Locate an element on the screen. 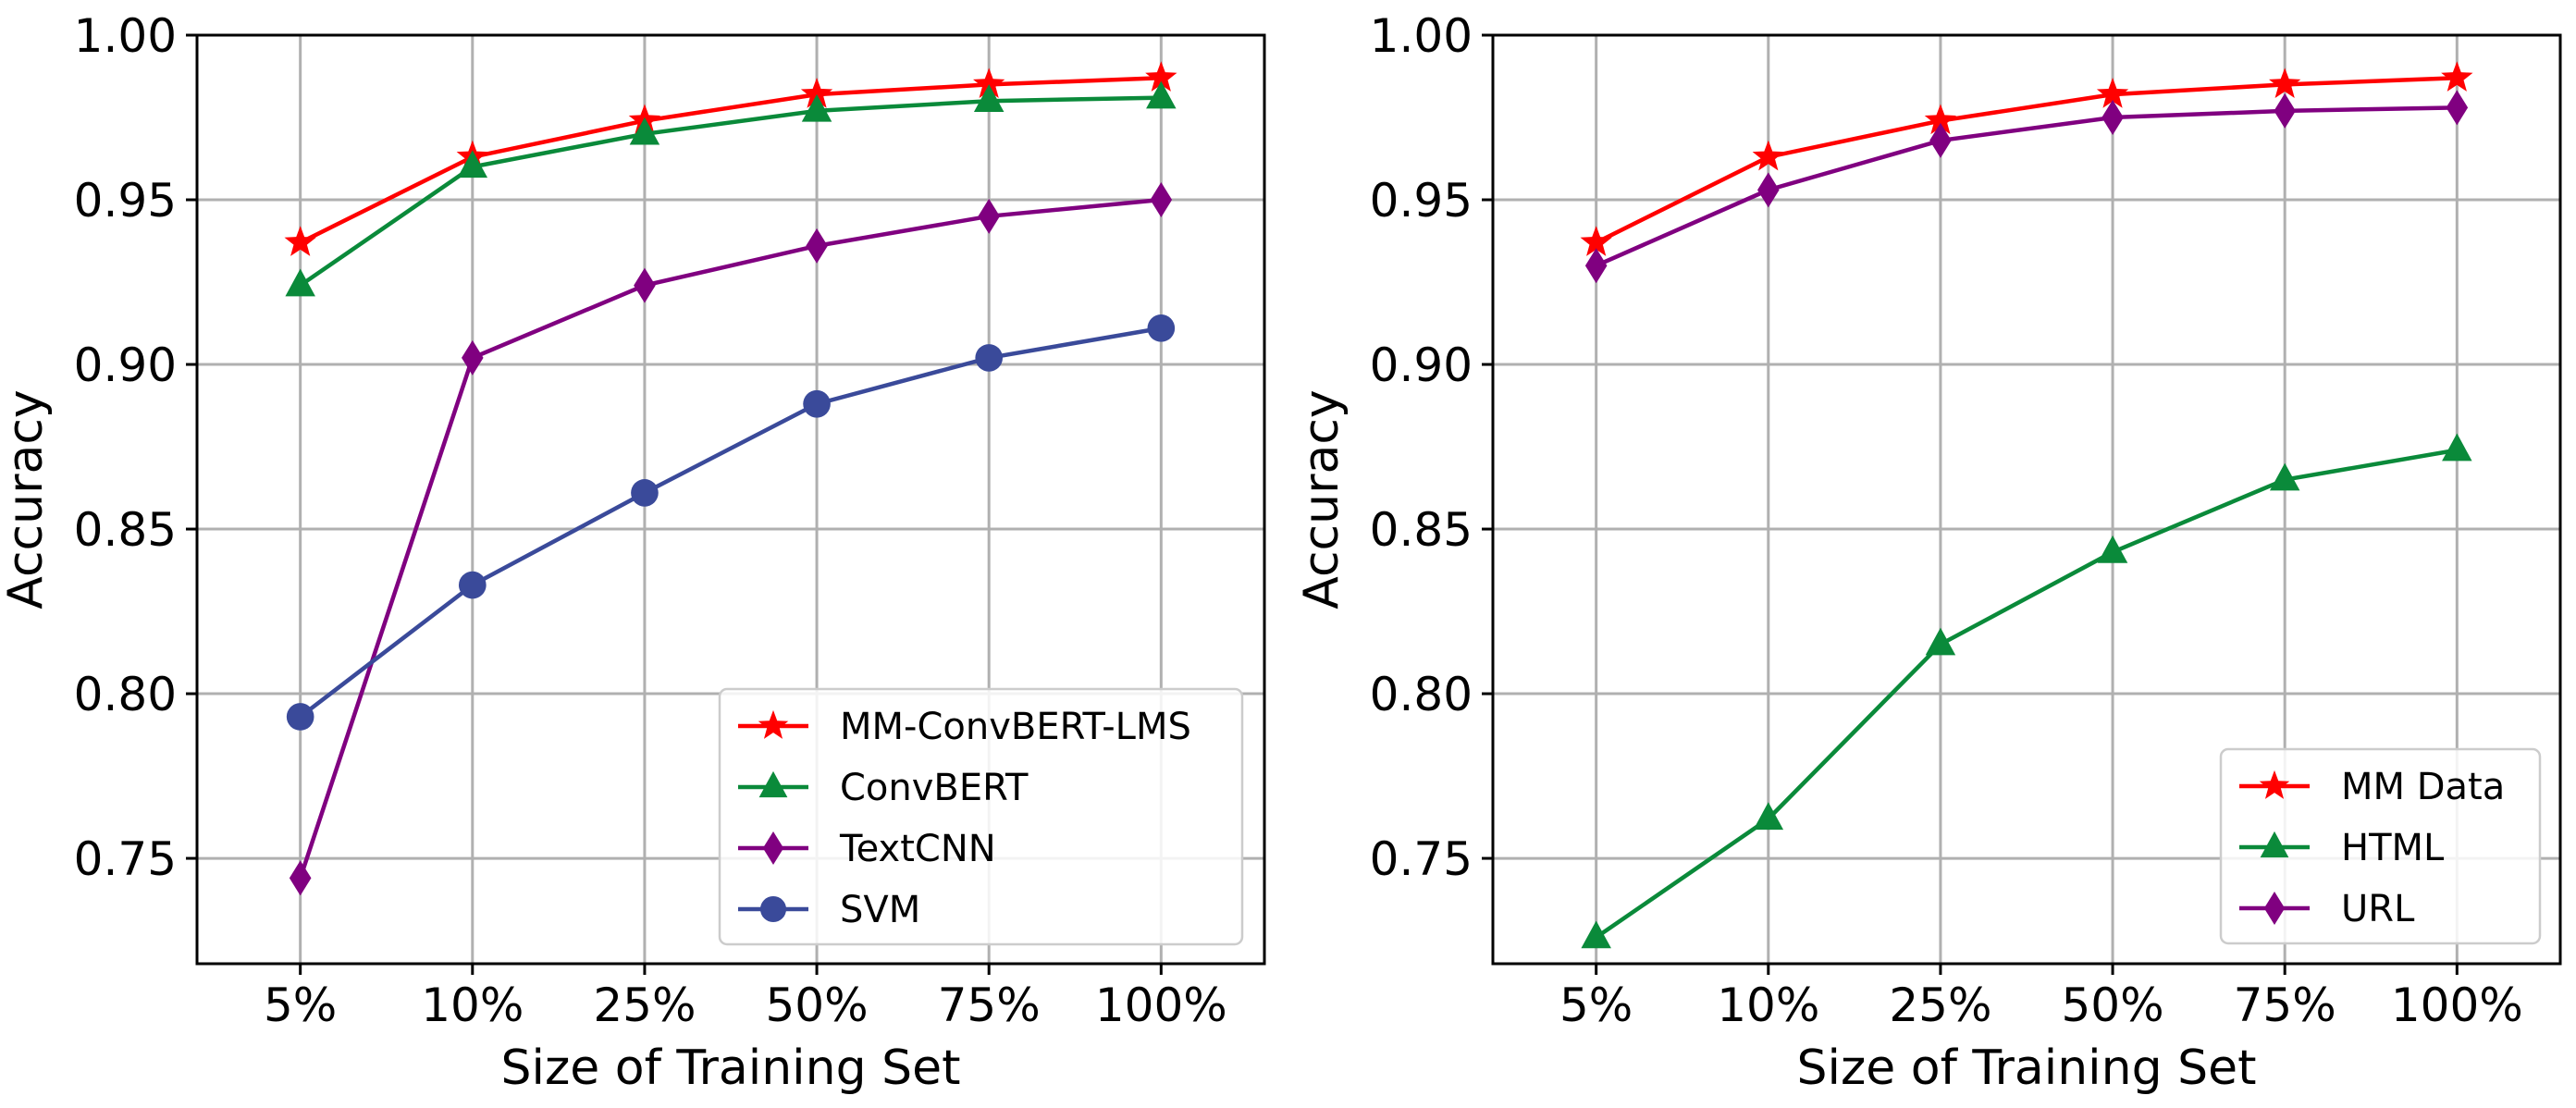  series-convbert is located at coordinates (731, 188).